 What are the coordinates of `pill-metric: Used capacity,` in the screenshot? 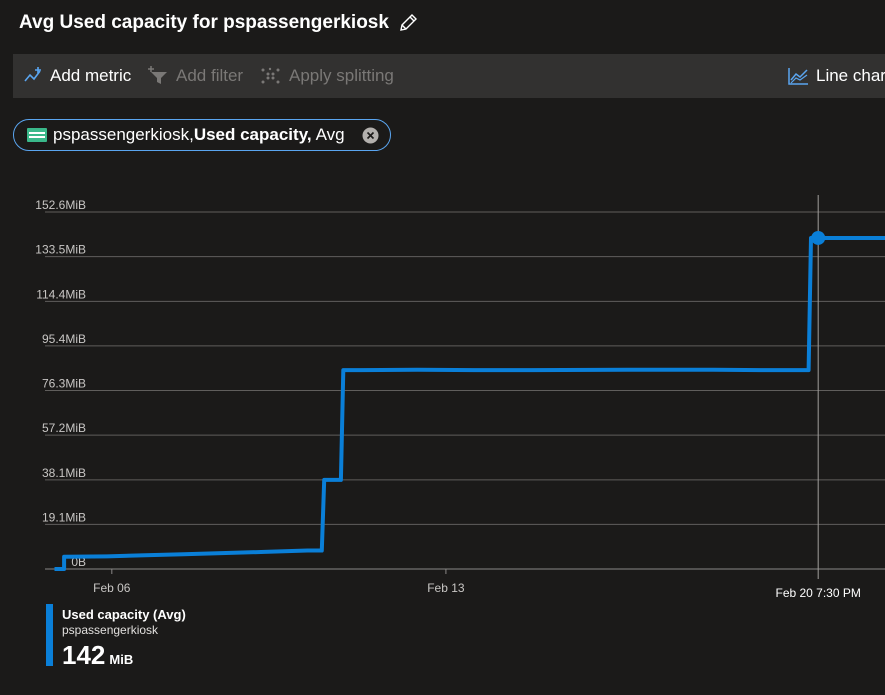 It's located at (252, 134).